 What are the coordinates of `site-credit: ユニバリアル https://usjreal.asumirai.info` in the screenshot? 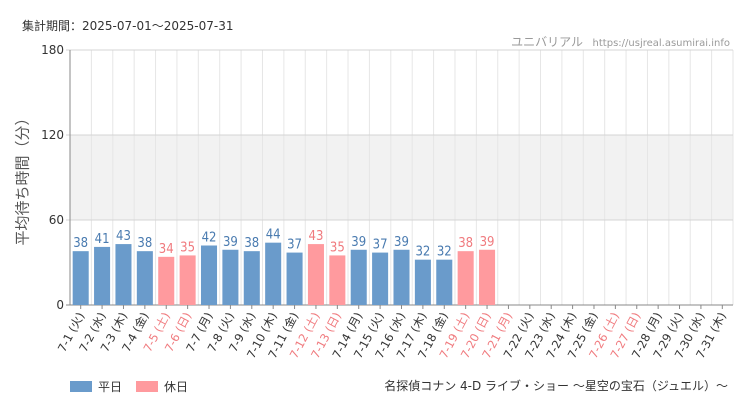 It's located at (620, 41).